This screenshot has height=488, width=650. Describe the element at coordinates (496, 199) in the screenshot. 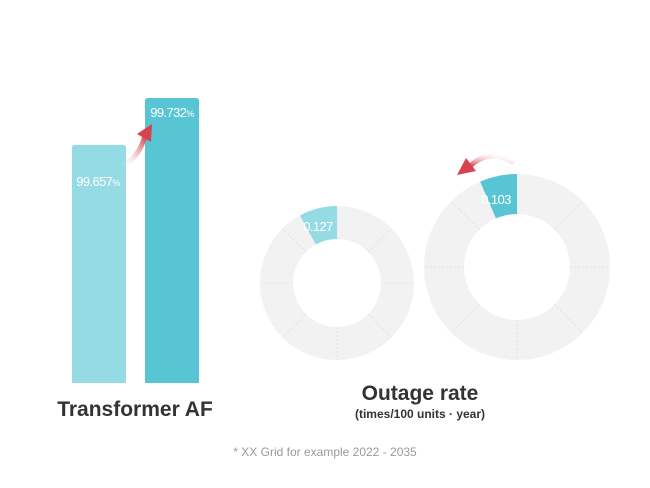

I see `donut-value-label-2: 0.103` at that location.